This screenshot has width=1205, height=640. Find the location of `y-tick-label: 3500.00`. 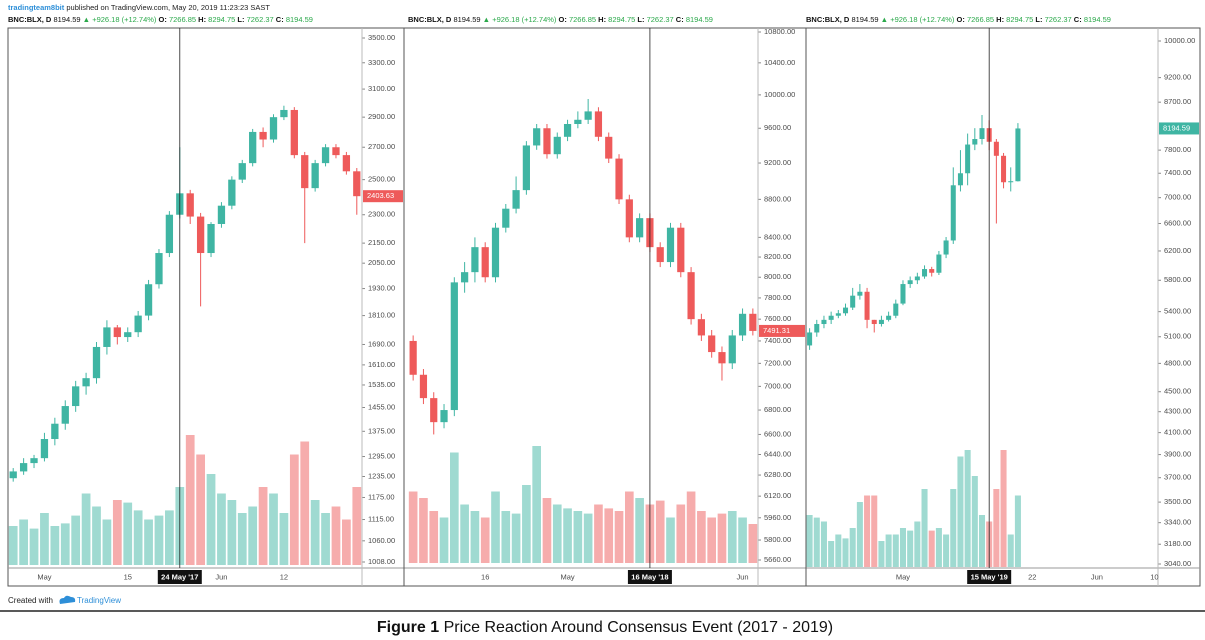

y-tick-label: 3500.00 is located at coordinates (1177, 501).